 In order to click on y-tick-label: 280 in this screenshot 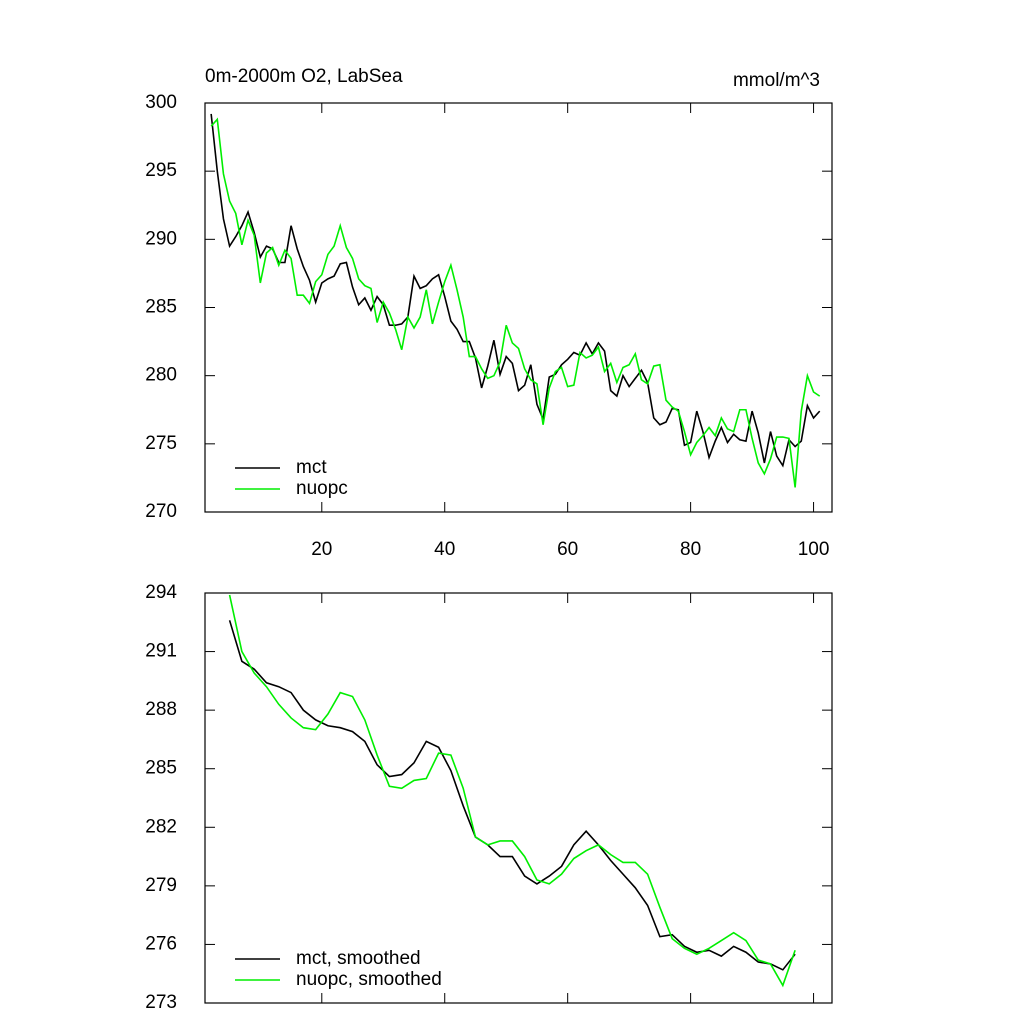, I will do `click(161, 375)`.